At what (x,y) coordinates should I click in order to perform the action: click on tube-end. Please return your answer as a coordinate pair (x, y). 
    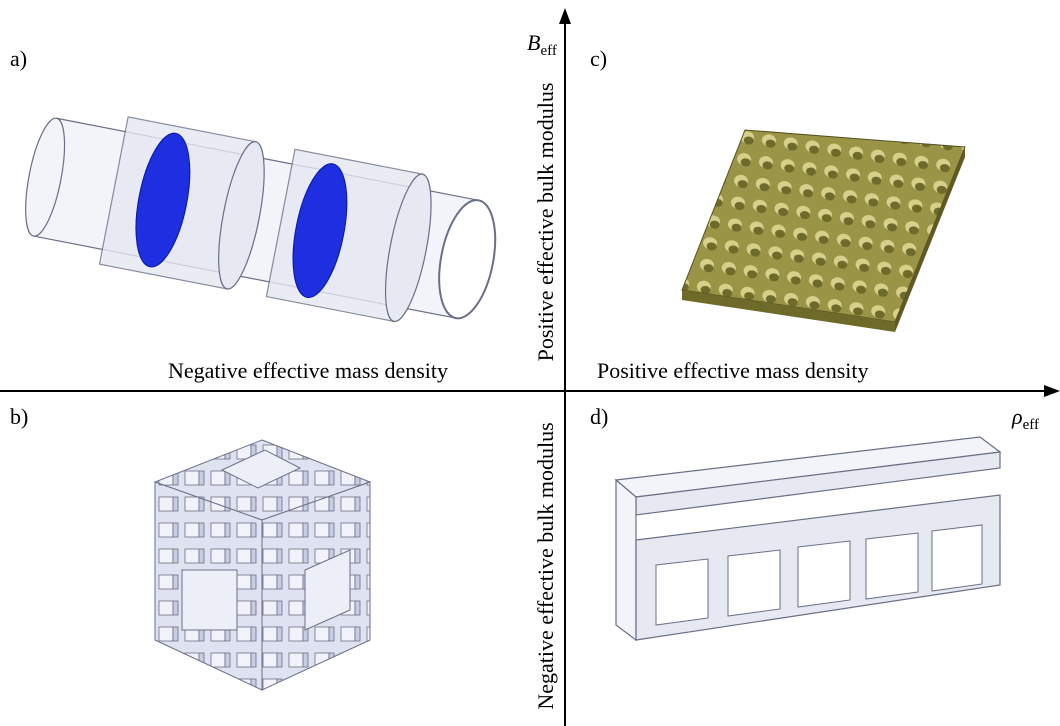
    Looking at the image, I should click on (45, 177).